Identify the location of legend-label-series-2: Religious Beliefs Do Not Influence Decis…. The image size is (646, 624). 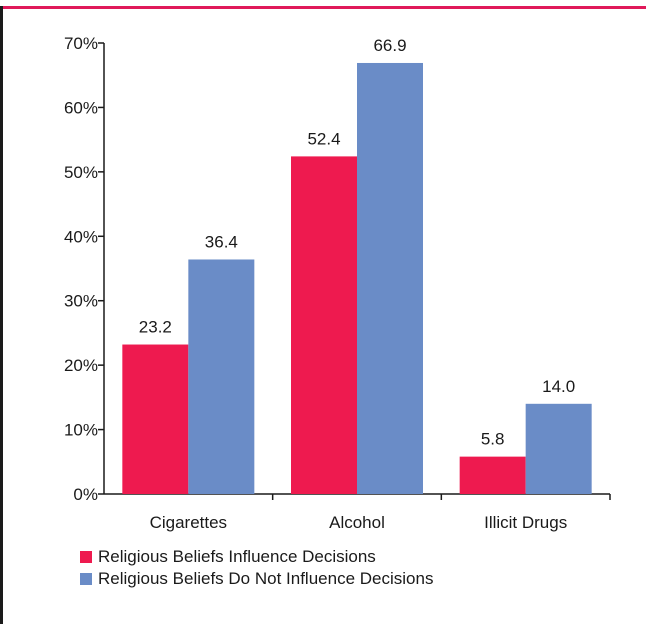
(265, 579).